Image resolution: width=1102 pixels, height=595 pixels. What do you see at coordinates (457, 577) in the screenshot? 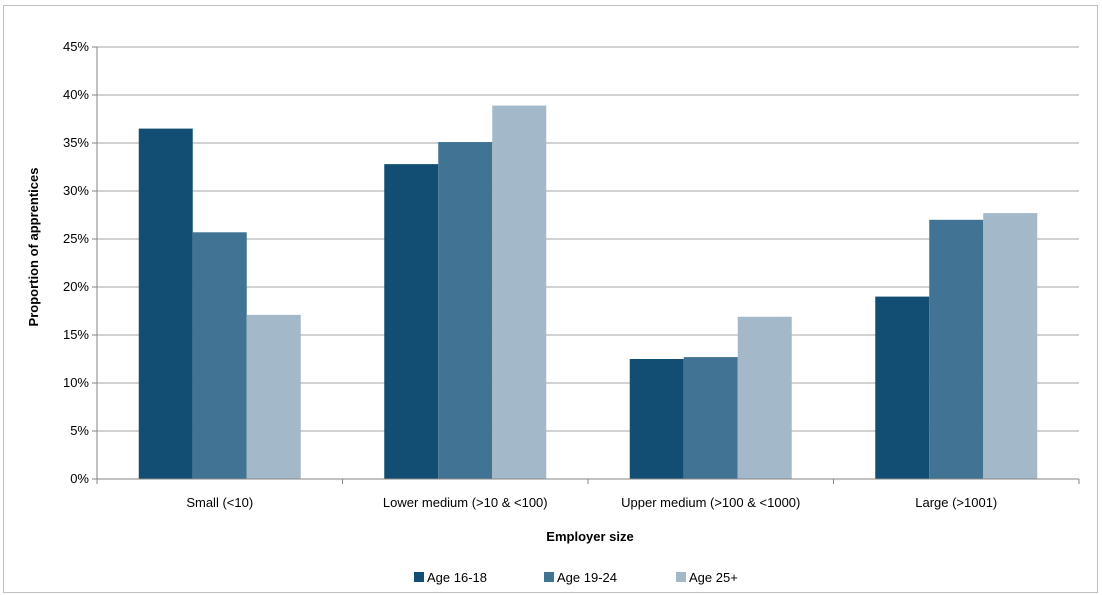
I see `legend-label: Age 16-18` at bounding box center [457, 577].